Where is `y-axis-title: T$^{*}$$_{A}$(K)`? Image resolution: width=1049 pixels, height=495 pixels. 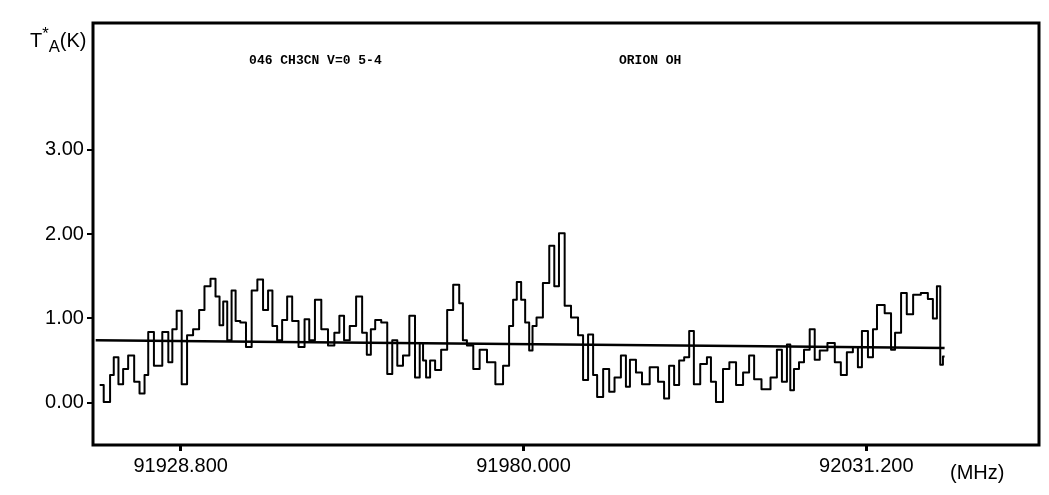 y-axis-title: T$^{*}$$_{A}$(K) is located at coordinates (58, 40).